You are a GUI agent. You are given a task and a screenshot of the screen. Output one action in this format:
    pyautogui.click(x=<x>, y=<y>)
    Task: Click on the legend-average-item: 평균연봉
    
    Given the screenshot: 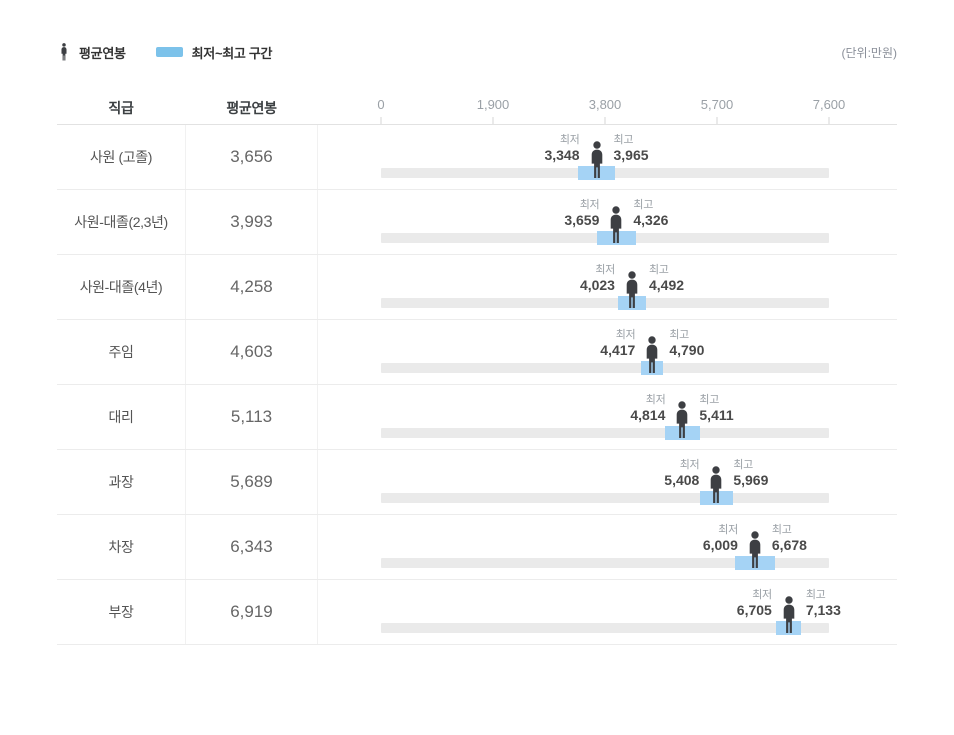 What is the action you would take?
    pyautogui.click(x=91, y=52)
    